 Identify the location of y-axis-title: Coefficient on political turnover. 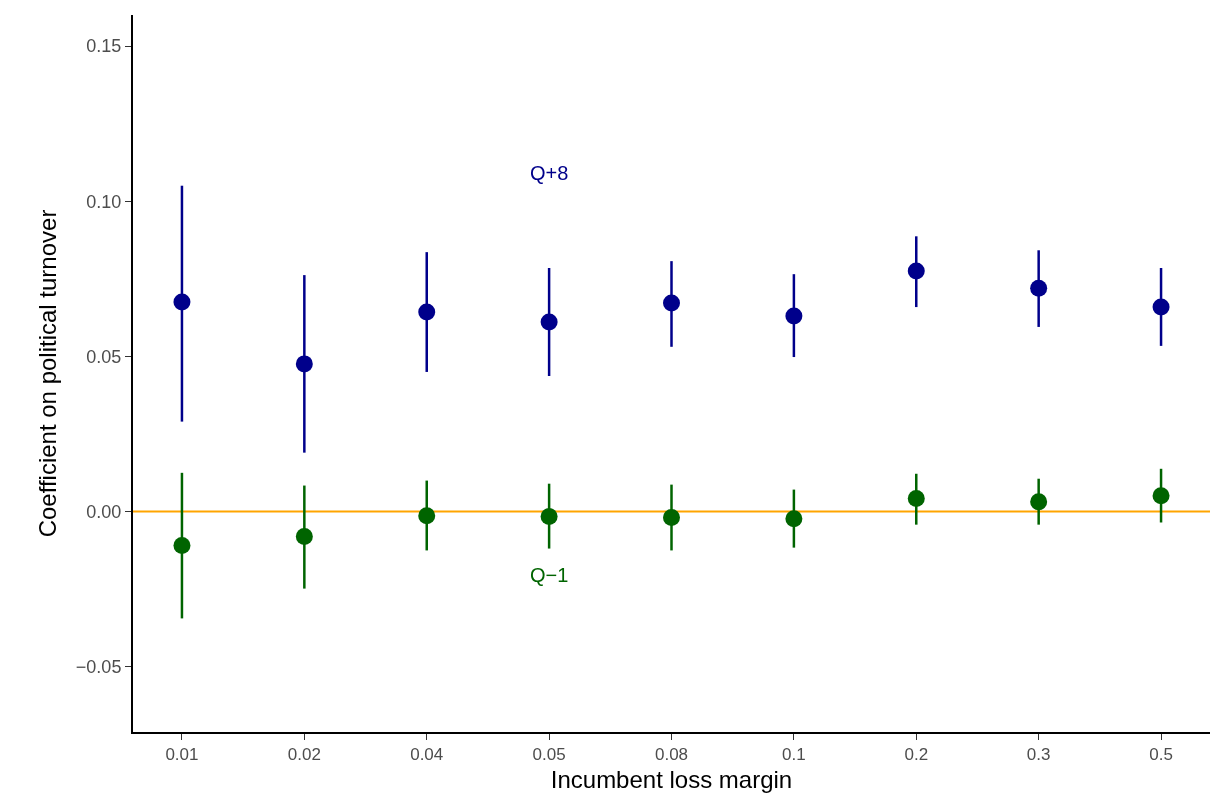
(48, 373).